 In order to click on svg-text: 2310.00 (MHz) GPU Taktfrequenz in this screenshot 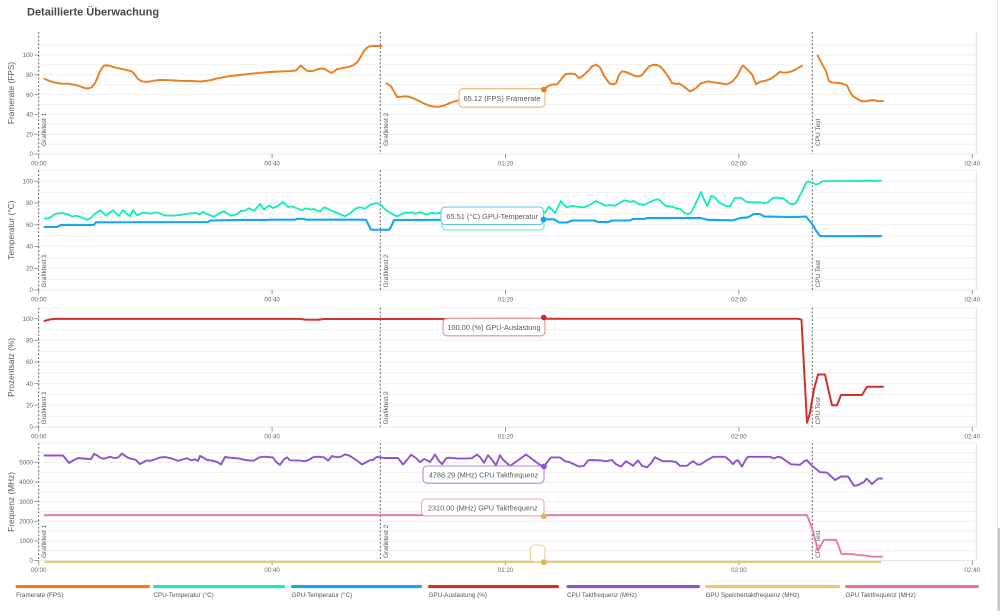, I will do `click(483, 507)`.